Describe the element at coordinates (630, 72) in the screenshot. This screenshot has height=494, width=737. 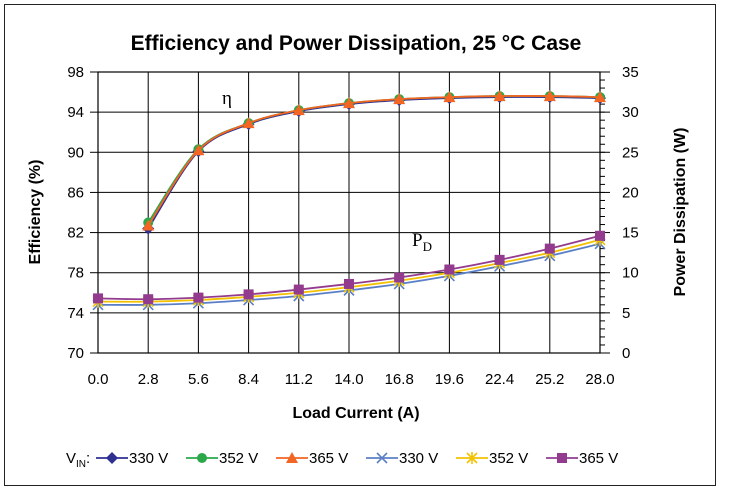
I see `y2-tick-label: 35` at that location.